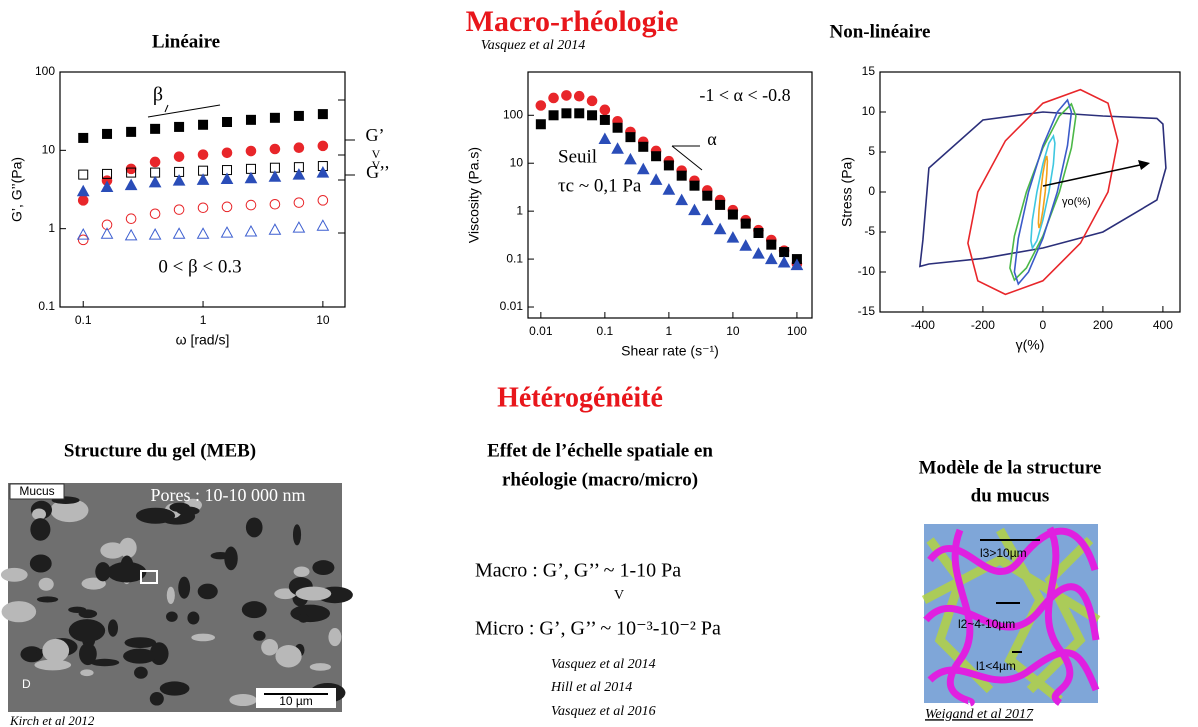  Describe the element at coordinates (670, 351) in the screenshot. I see `x-axis-label: Shear rate (s⁻¹)` at that location.